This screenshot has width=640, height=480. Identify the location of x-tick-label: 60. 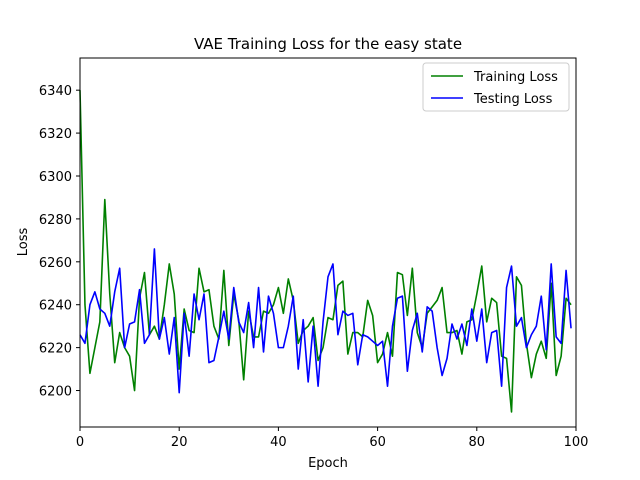
(377, 442).